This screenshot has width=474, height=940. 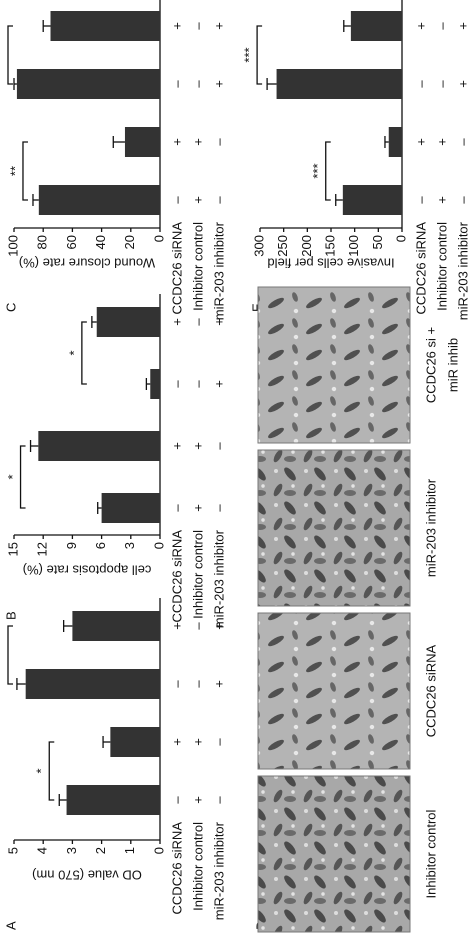 What do you see at coordinates (42, 242) in the screenshot?
I see `y-tick-label: 80` at bounding box center [42, 242].